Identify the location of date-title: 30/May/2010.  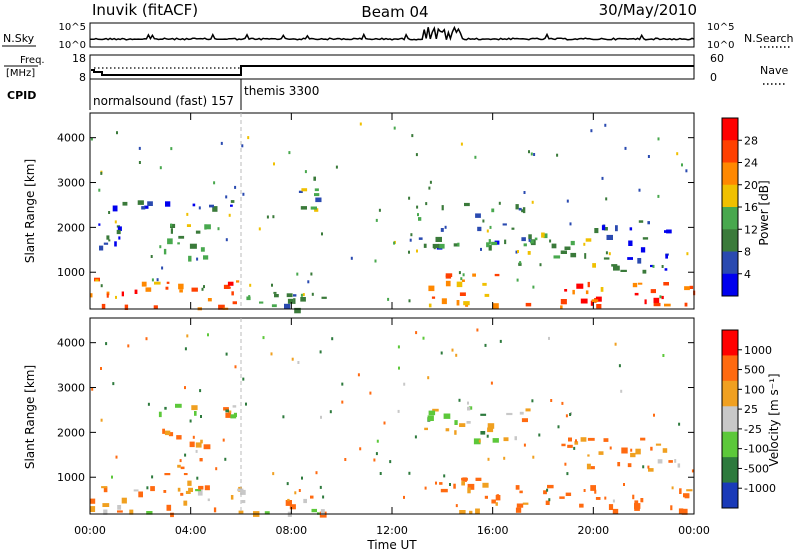
(648, 10).